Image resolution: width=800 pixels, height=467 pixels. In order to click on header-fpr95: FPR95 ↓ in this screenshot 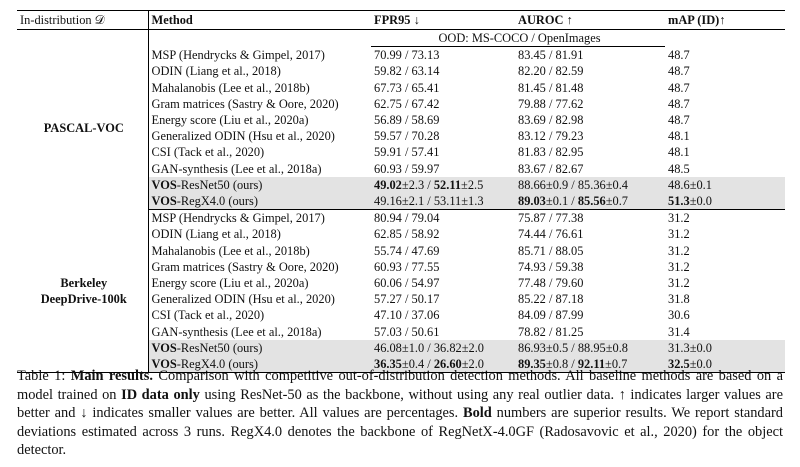, I will do `click(443, 20)`.